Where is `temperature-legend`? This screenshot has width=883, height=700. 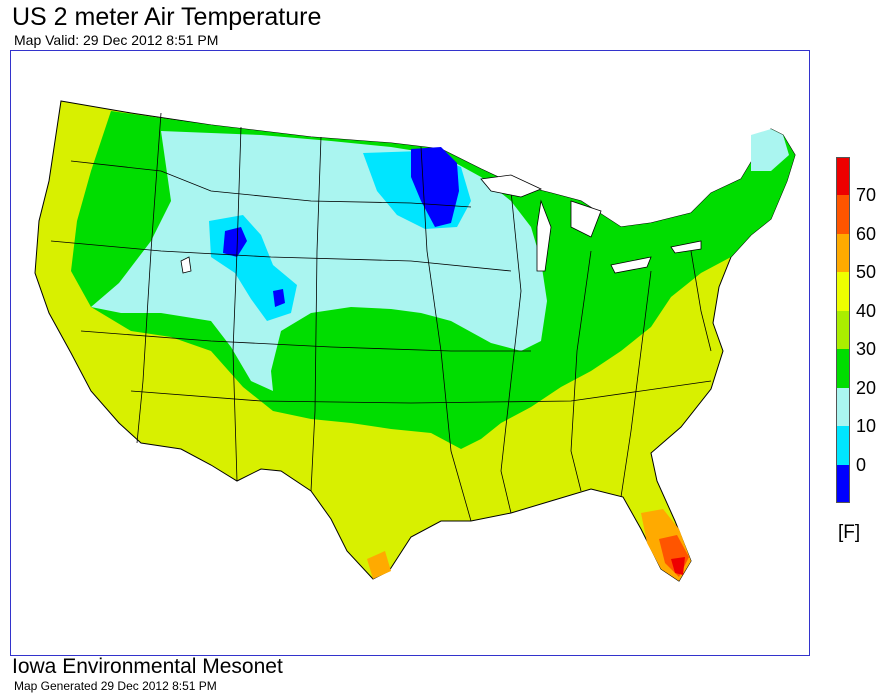 temperature-legend is located at coordinates (844, 330).